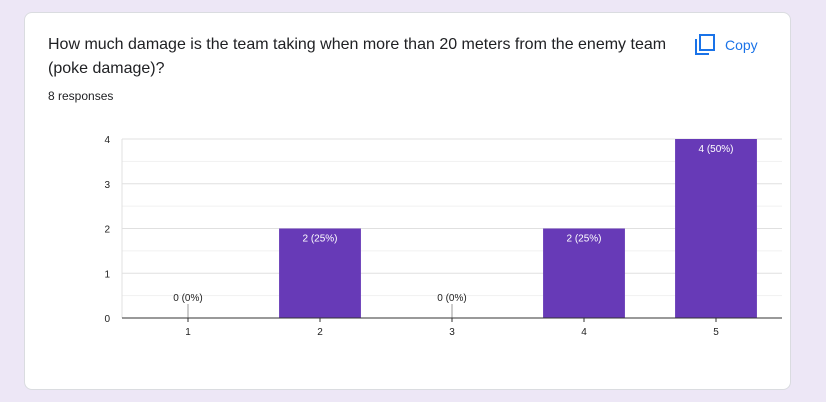  I want to click on copy-button: Copy, so click(725, 45).